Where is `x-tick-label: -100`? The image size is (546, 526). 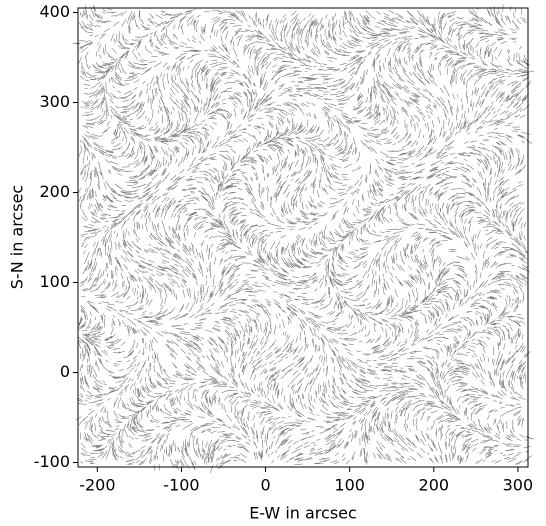 x-tick-label: -100 is located at coordinates (181, 485).